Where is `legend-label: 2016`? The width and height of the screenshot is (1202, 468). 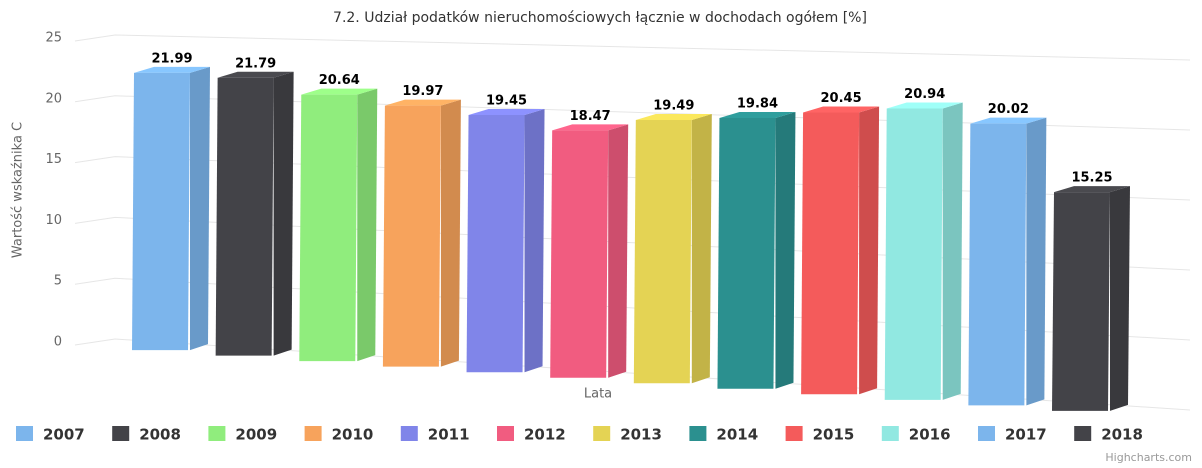
legend-label: 2016 is located at coordinates (930, 435).